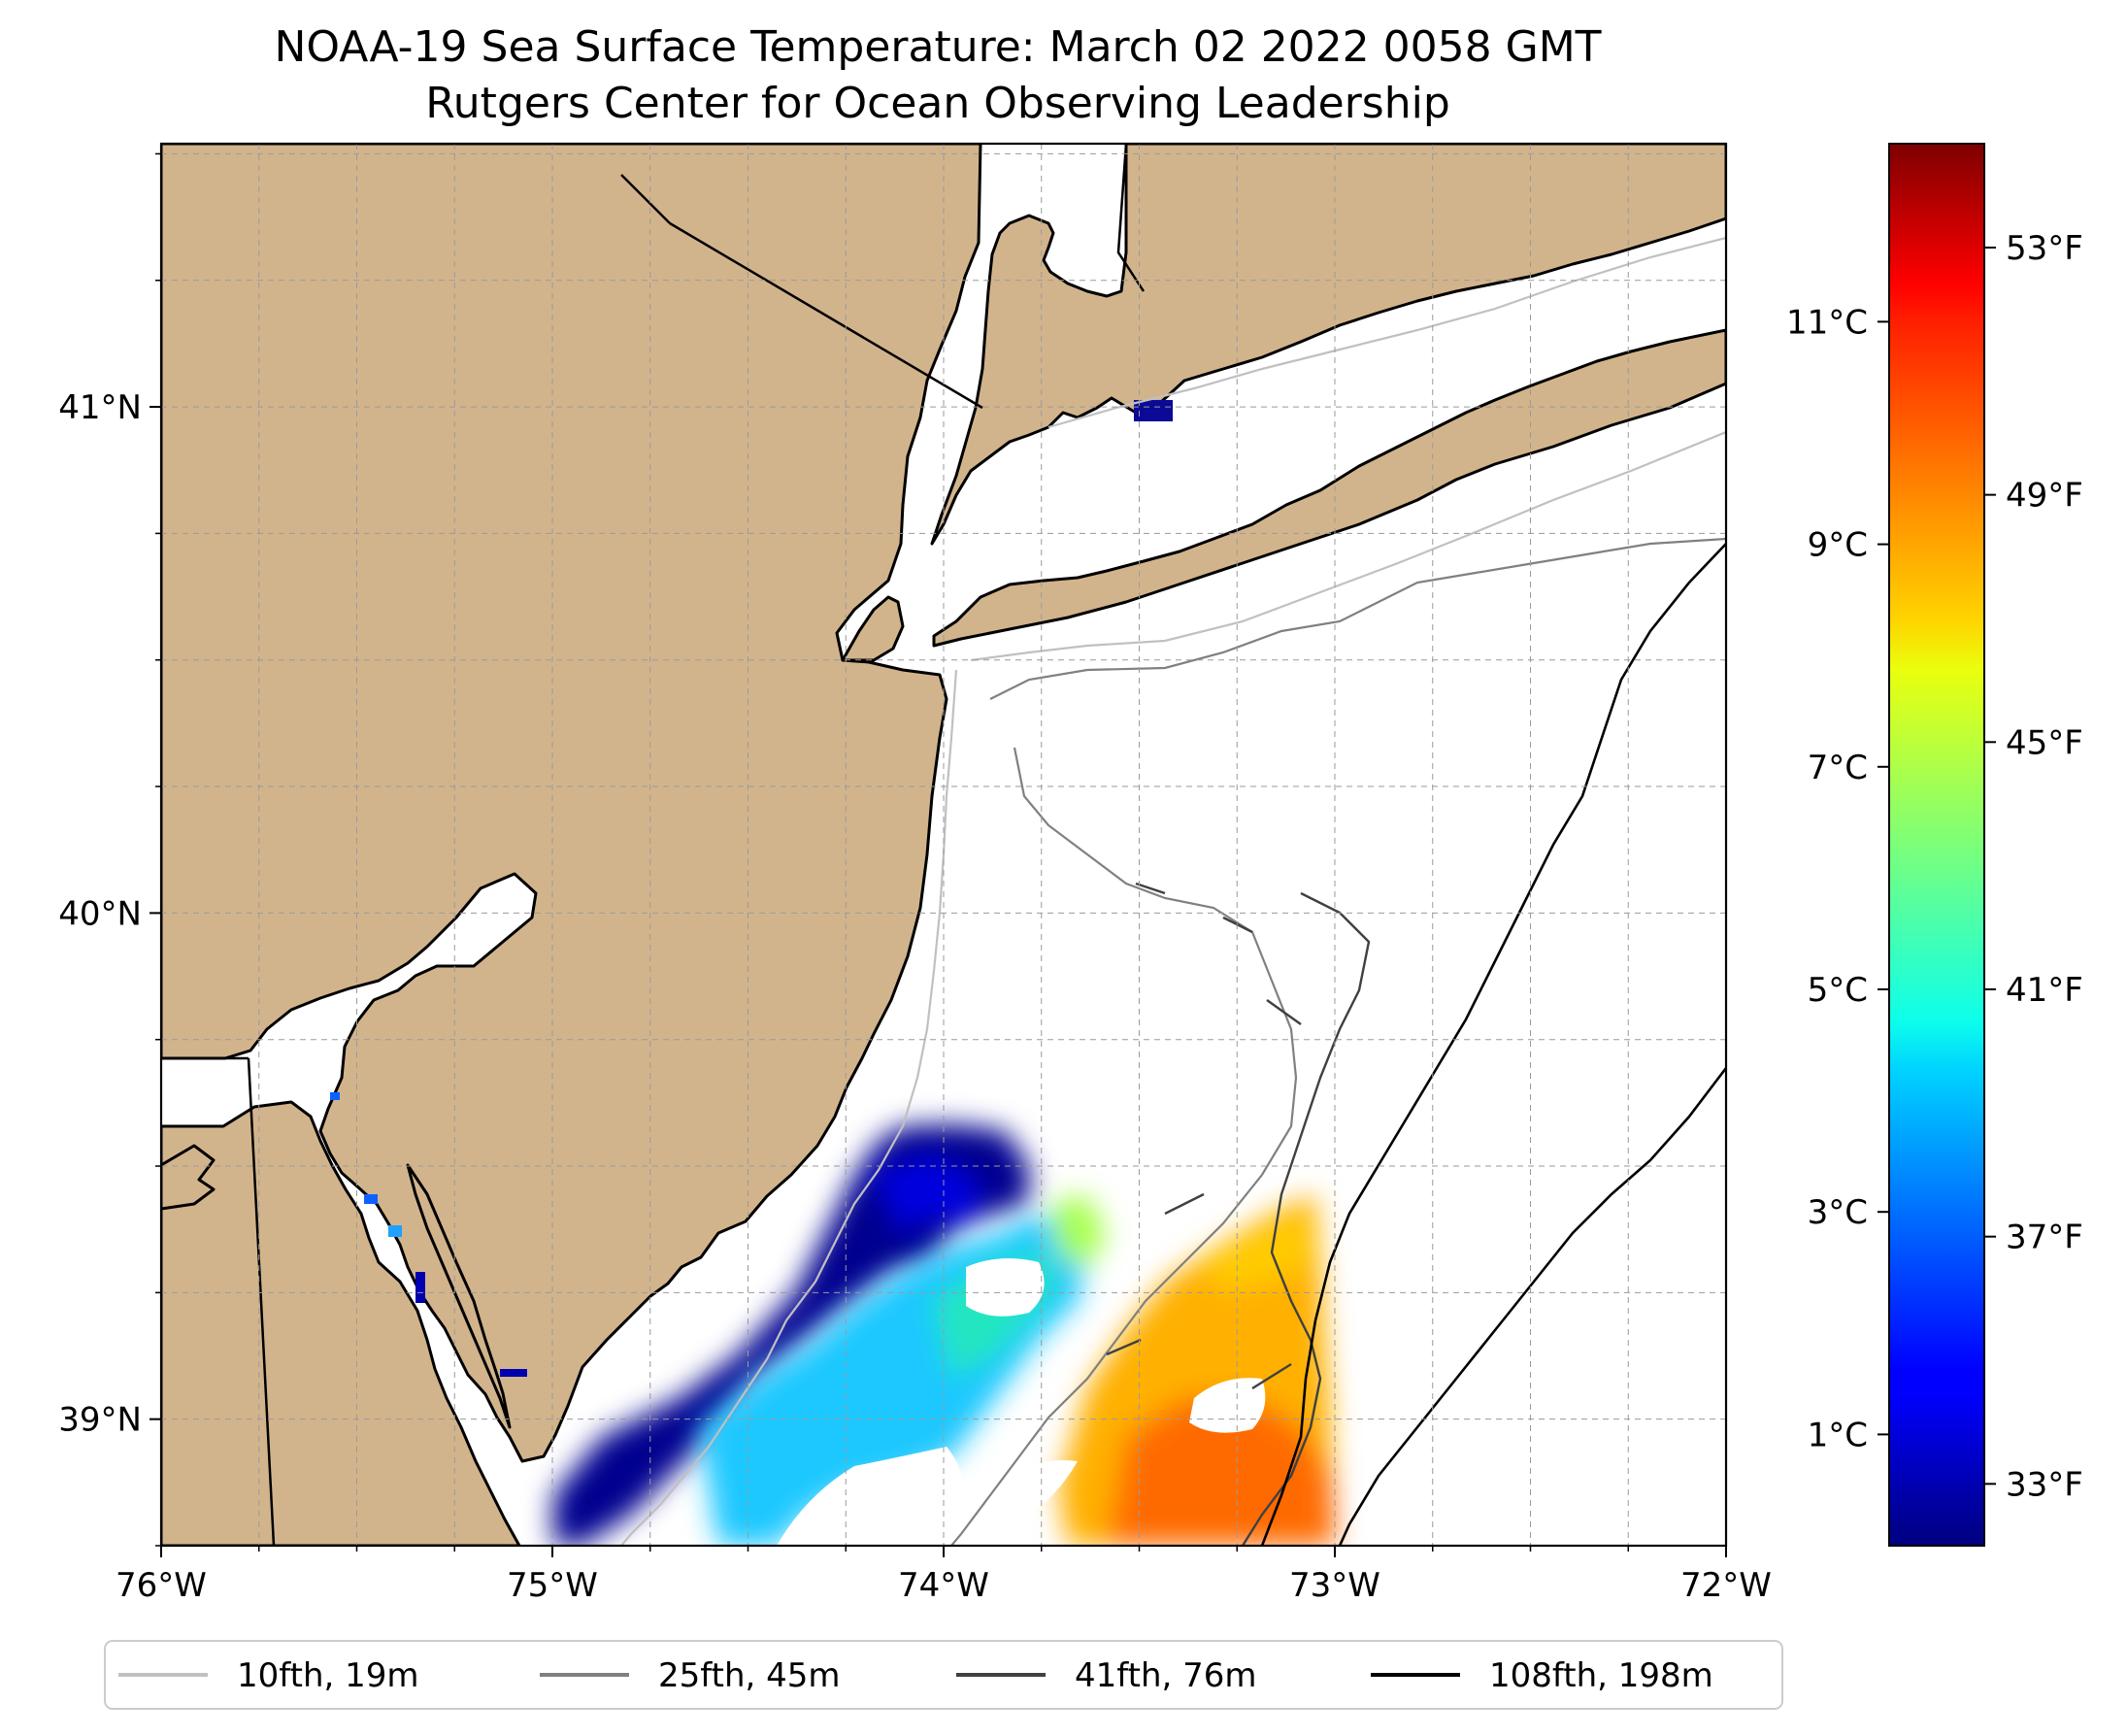 The height and width of the screenshot is (1736, 2127). Describe the element at coordinates (261, 1301) in the screenshot. I see `border-de-md` at that location.